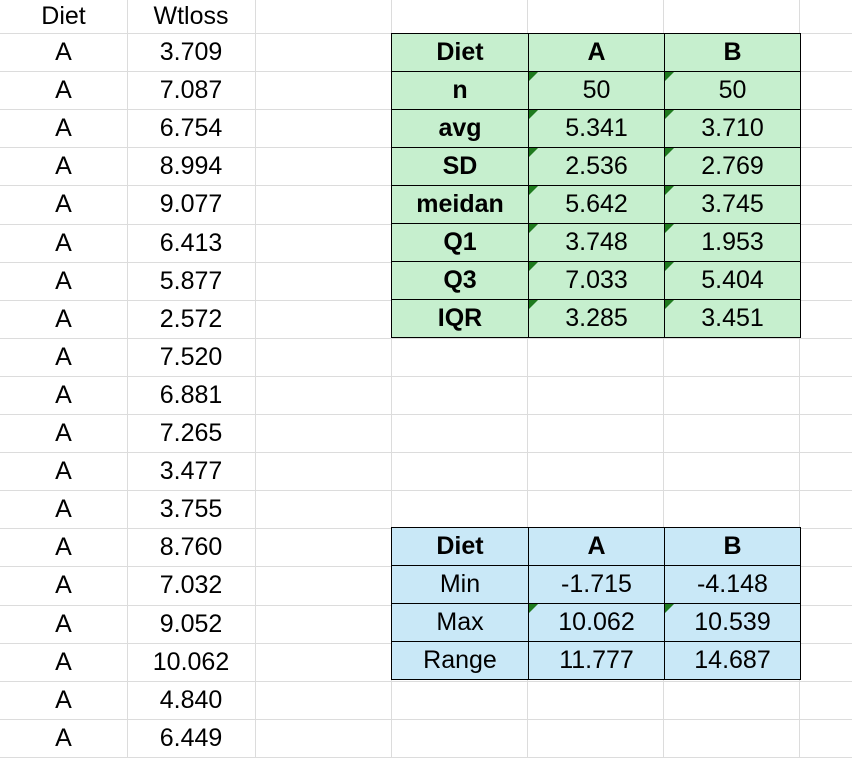  I want to click on range-value-a: 10.062, so click(596, 622).